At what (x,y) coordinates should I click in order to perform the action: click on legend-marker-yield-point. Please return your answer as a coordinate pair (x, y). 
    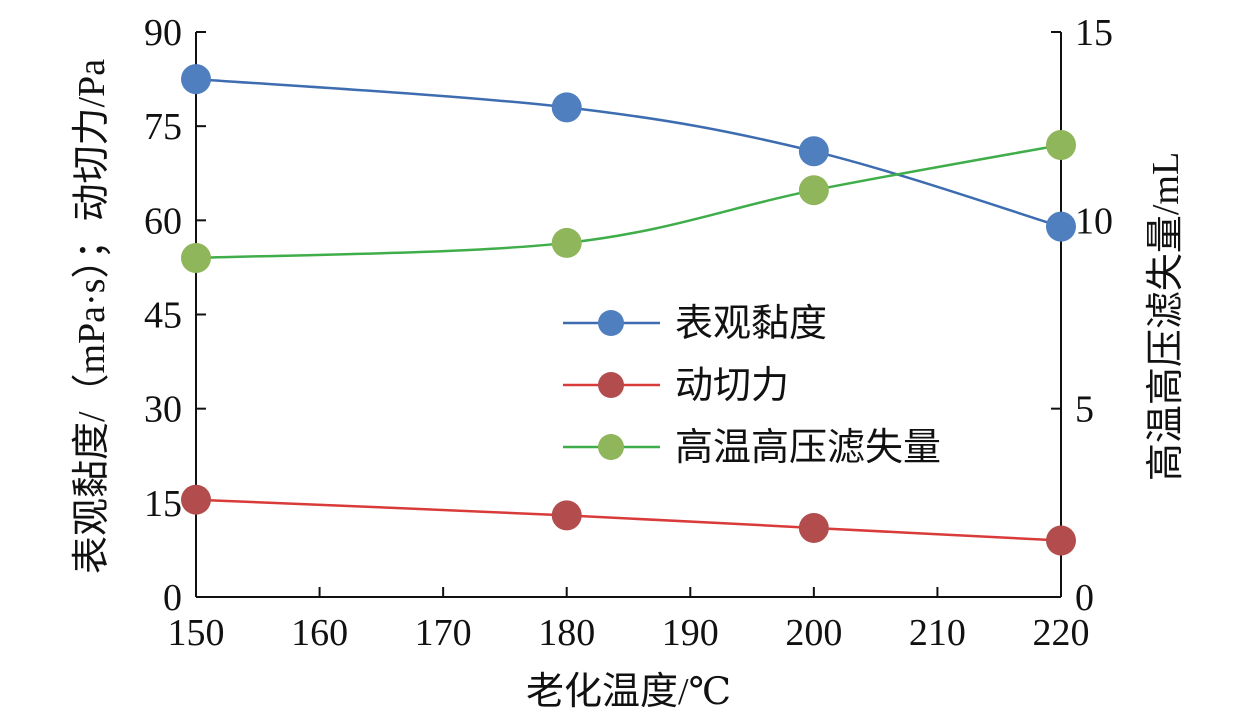
    Looking at the image, I should click on (611, 385).